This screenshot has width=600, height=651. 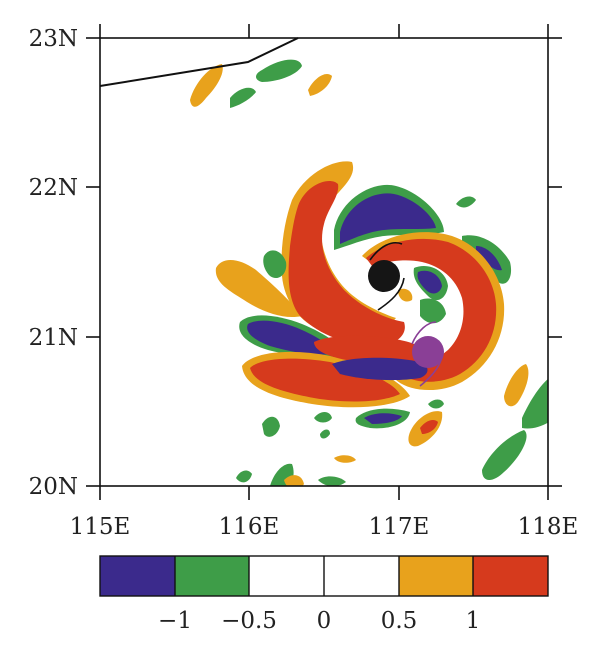 I want to click on lat-label-20n: 20N, so click(x=53, y=487).